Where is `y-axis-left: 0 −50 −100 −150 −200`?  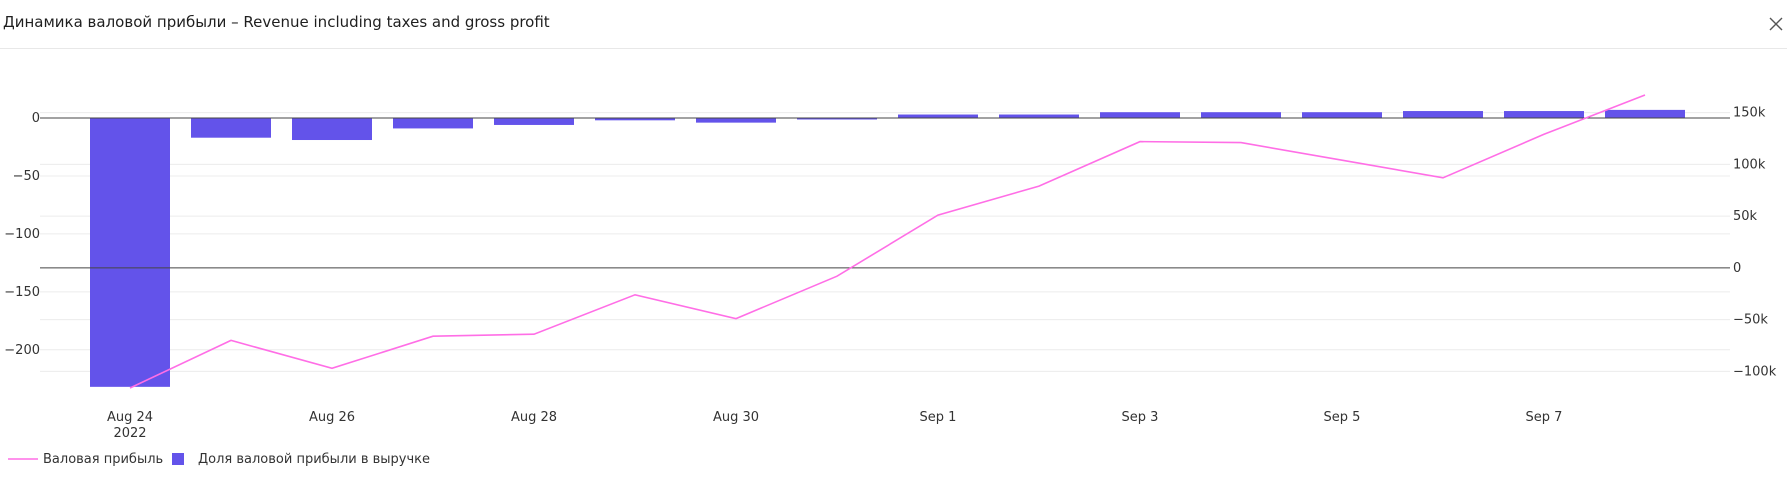
y-axis-left: 0 −50 −100 −150 −200 is located at coordinates (22, 234).